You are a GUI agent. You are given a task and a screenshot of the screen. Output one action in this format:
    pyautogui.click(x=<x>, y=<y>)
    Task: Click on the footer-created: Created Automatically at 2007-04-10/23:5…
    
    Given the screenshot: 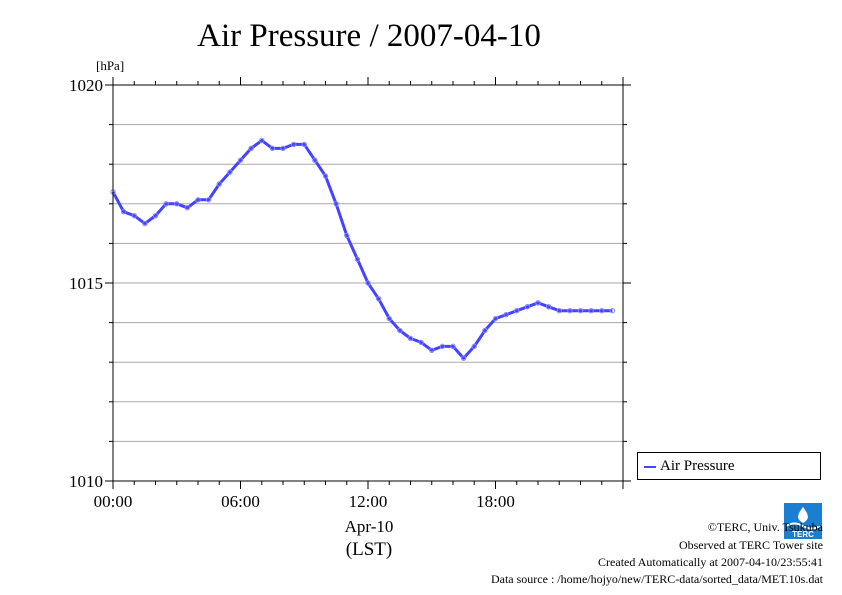 What is the action you would take?
    pyautogui.click(x=710, y=562)
    